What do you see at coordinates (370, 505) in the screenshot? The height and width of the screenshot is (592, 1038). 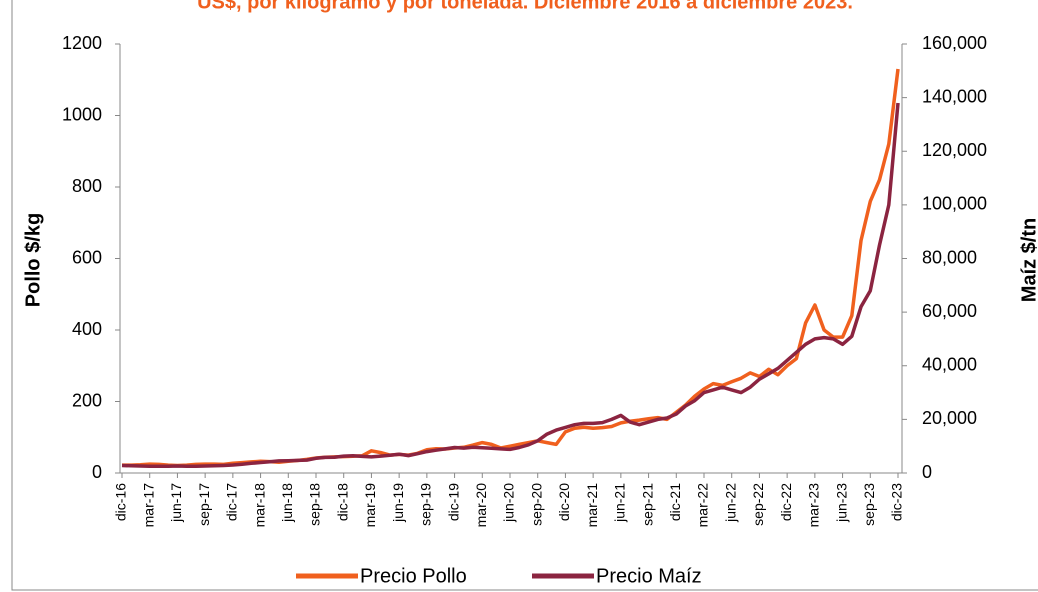 I see `x-tick-label: mar-19` at bounding box center [370, 505].